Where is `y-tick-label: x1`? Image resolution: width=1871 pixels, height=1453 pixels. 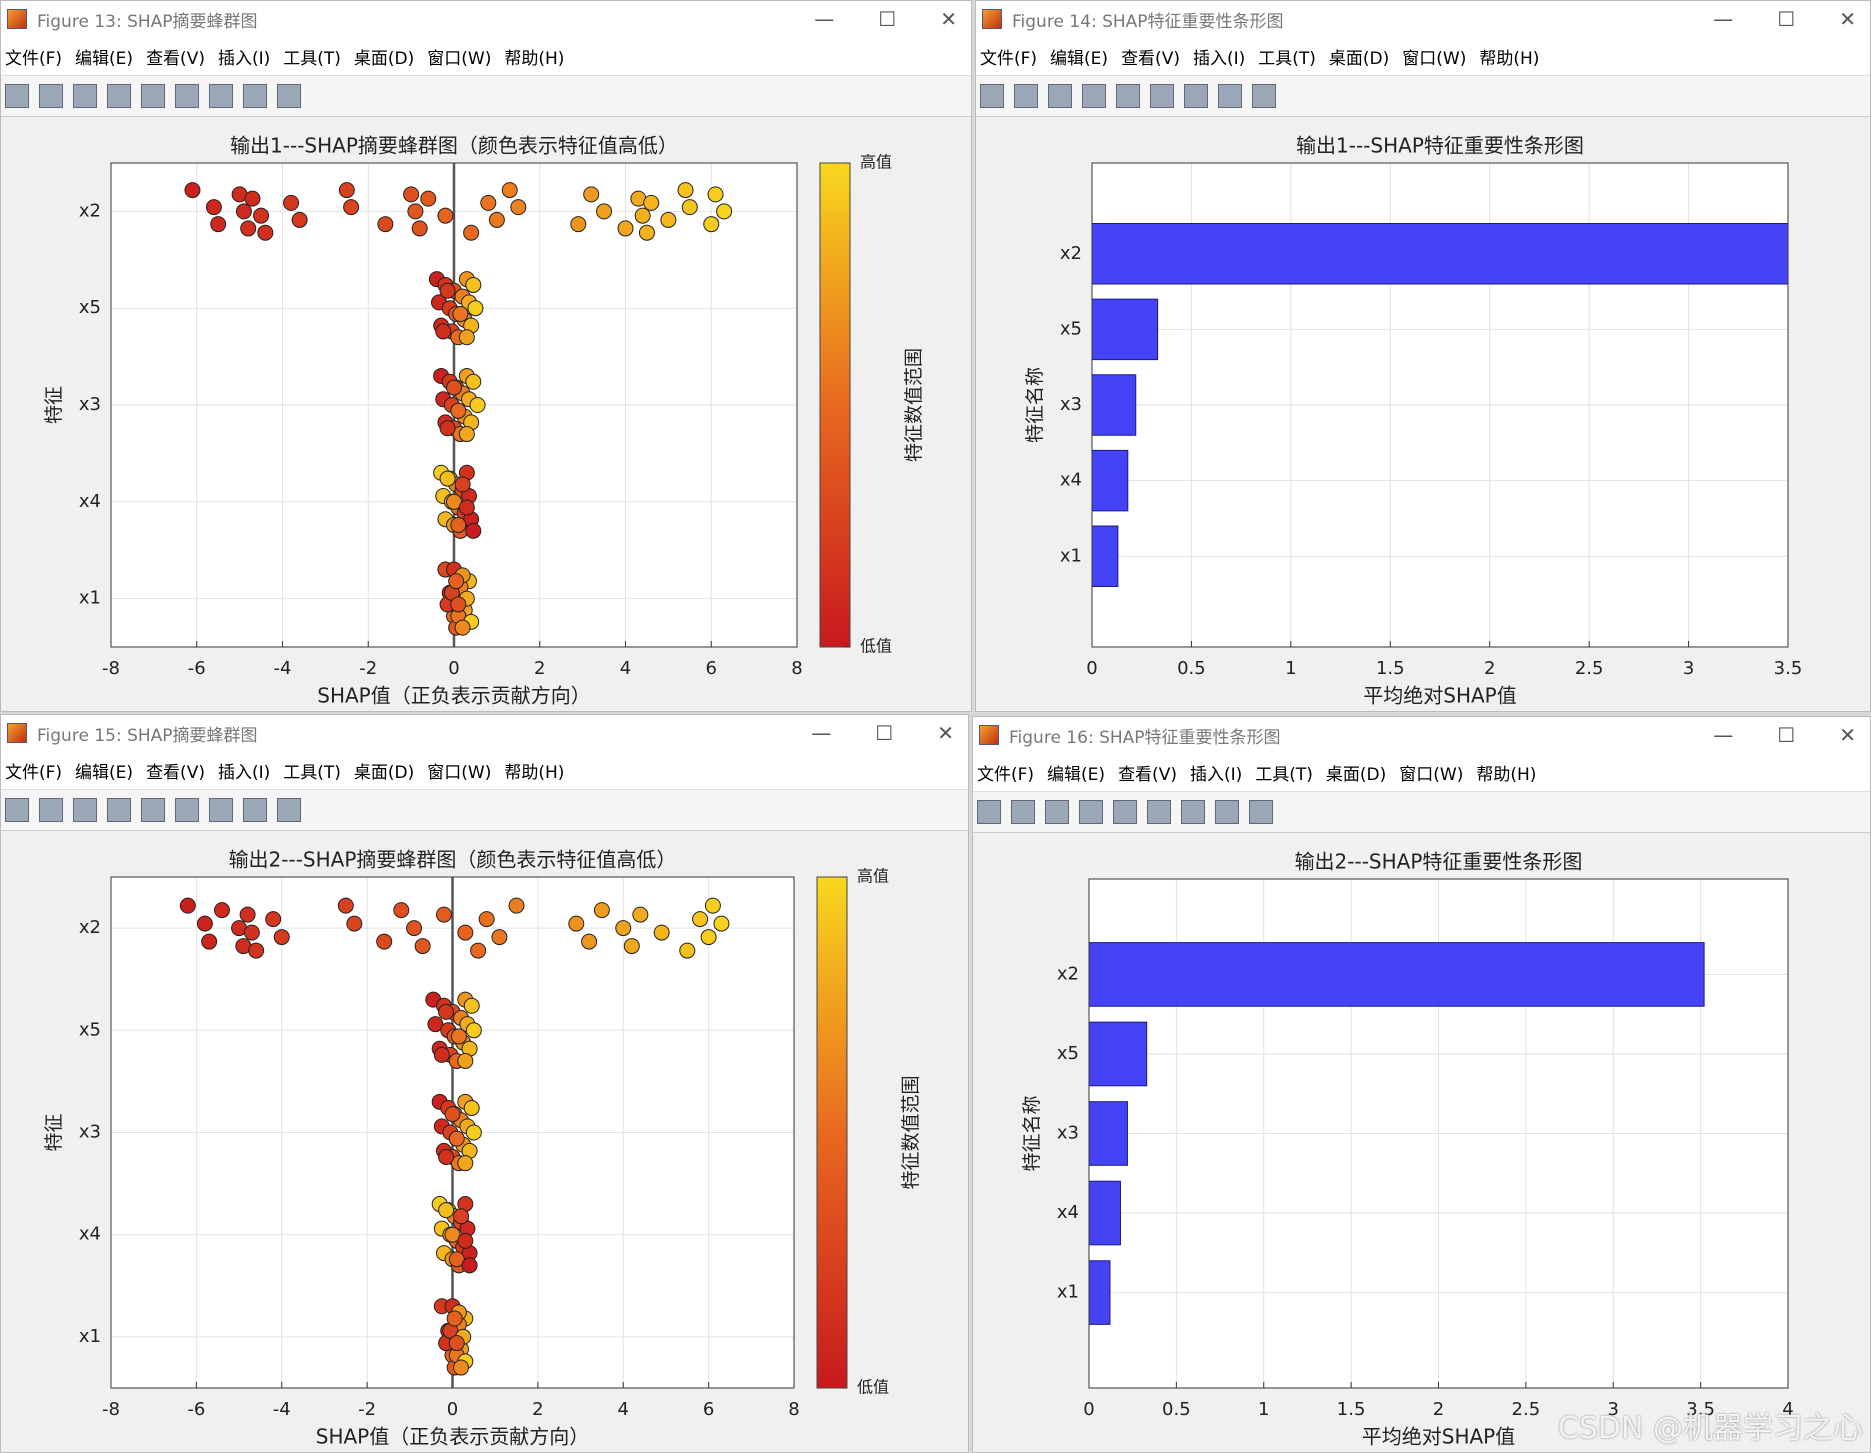
y-tick-label: x1 is located at coordinates (90, 1336).